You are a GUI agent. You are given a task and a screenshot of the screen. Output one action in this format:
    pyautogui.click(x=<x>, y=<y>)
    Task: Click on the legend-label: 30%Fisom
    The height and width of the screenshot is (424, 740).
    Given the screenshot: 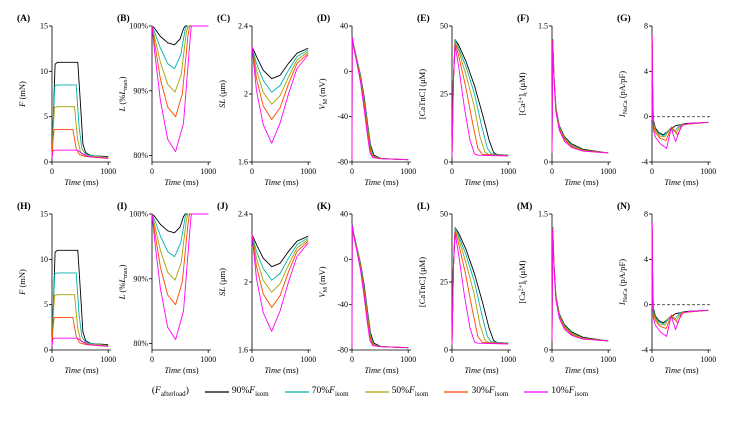 What is the action you would take?
    pyautogui.click(x=489, y=392)
    